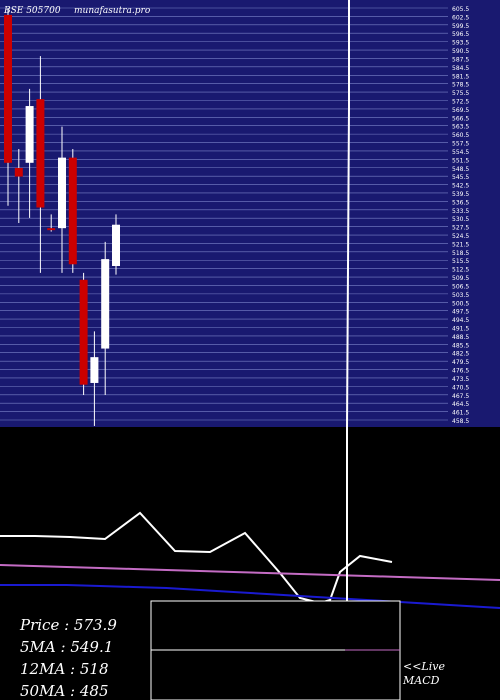  I want to click on y-tick-label: 458.5, so click(460, 421).